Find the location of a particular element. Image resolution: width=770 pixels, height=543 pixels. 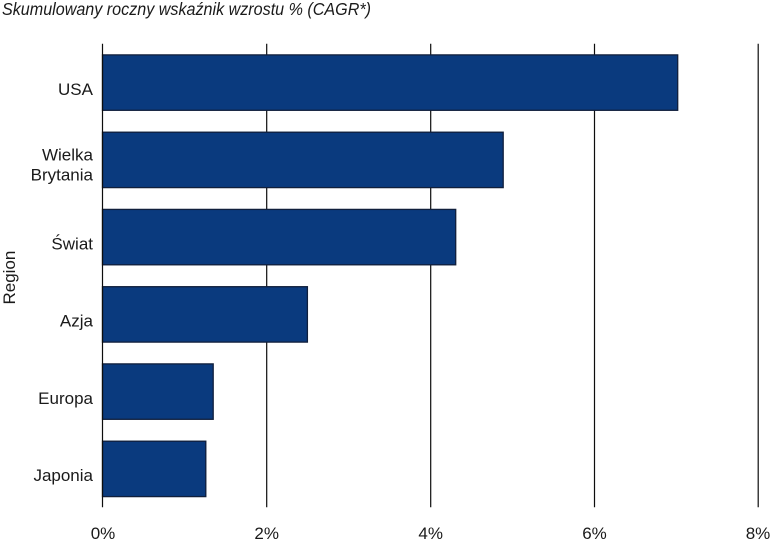

svg-text: Wielka is located at coordinates (68, 154).